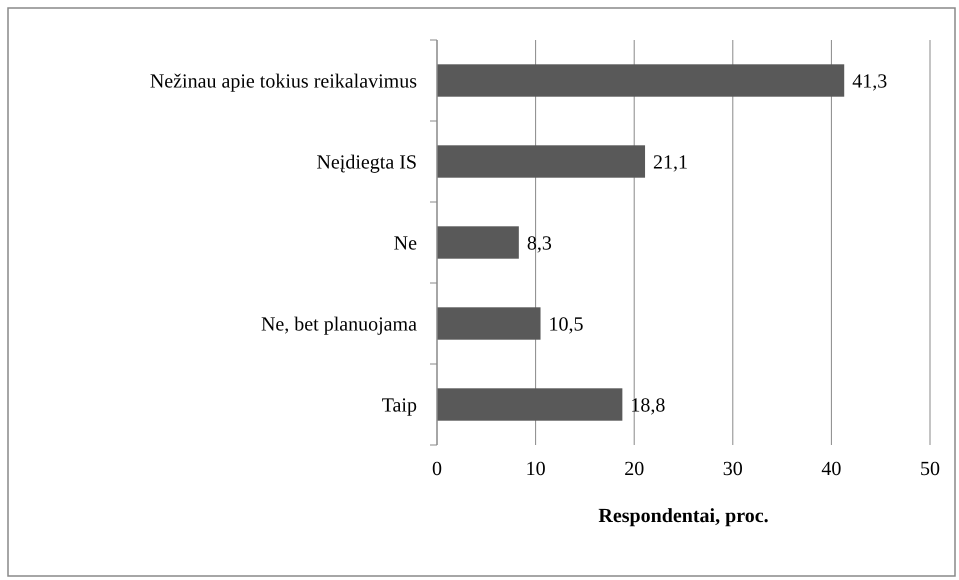  I want to click on x-tick-label: 50, so click(930, 469).